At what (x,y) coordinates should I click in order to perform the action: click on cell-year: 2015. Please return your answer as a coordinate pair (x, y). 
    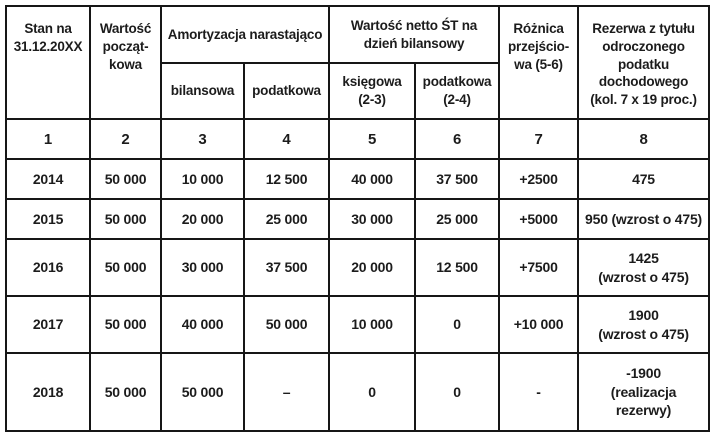
    Looking at the image, I should click on (48, 219).